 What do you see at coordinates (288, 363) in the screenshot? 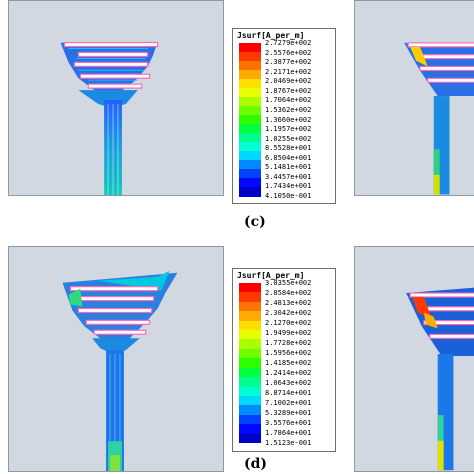
I see `legend-value-label: 1.4185e+002` at bounding box center [288, 363].